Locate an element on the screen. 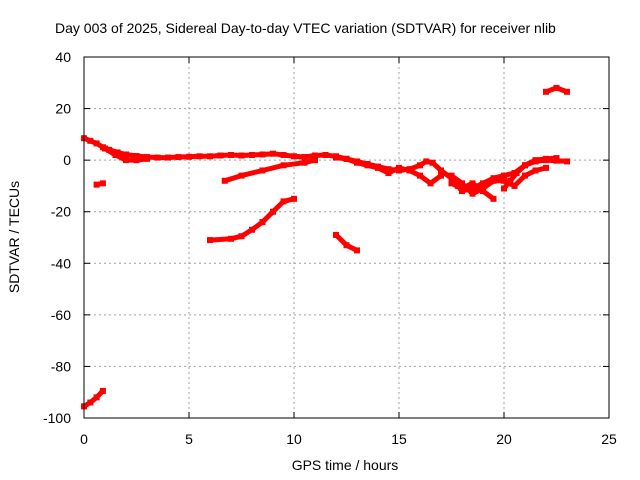 The image size is (640, 480). y-tick-label: -80 is located at coordinates (61, 366).